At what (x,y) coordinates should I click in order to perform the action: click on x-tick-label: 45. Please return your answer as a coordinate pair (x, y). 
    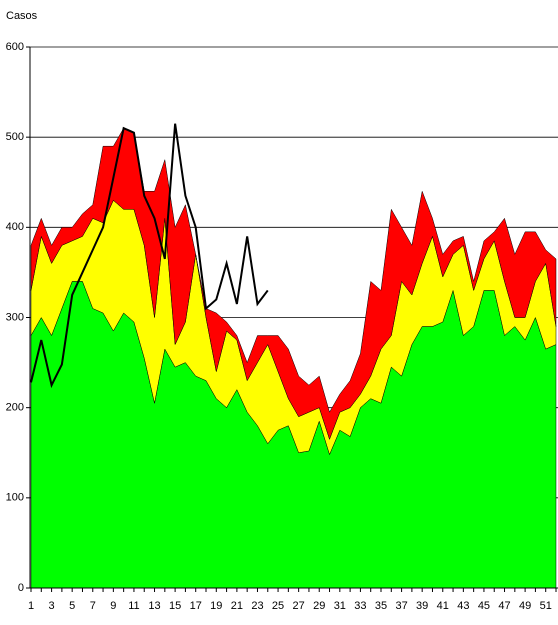
    Looking at the image, I should click on (484, 606).